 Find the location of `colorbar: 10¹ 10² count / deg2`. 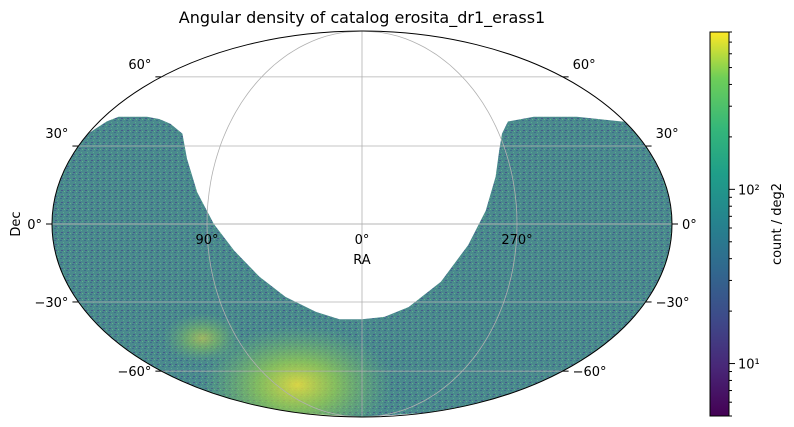

colorbar: 10¹ 10² count / deg2 is located at coordinates (747, 224).